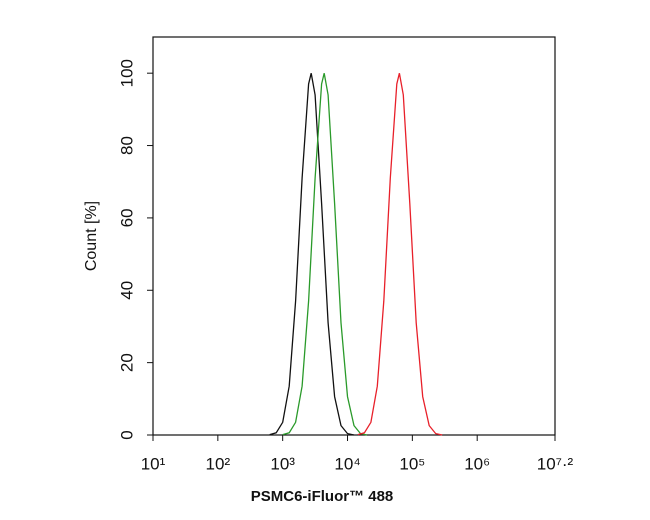 The height and width of the screenshot is (520, 650). What do you see at coordinates (126, 290) in the screenshot?
I see `y-tick-label: 40` at bounding box center [126, 290].